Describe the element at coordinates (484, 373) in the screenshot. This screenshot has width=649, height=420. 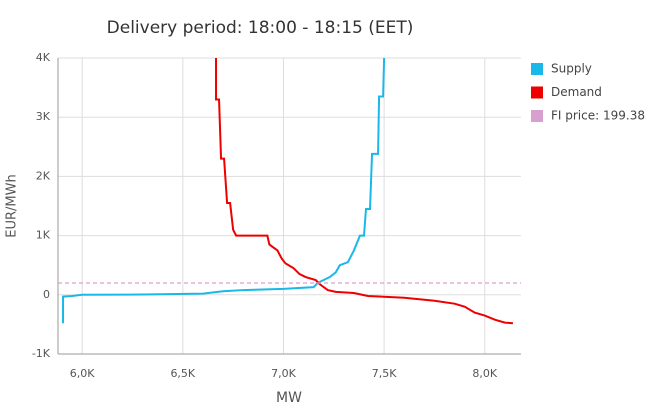
I see `x-tick-label: 8,0K` at that location.